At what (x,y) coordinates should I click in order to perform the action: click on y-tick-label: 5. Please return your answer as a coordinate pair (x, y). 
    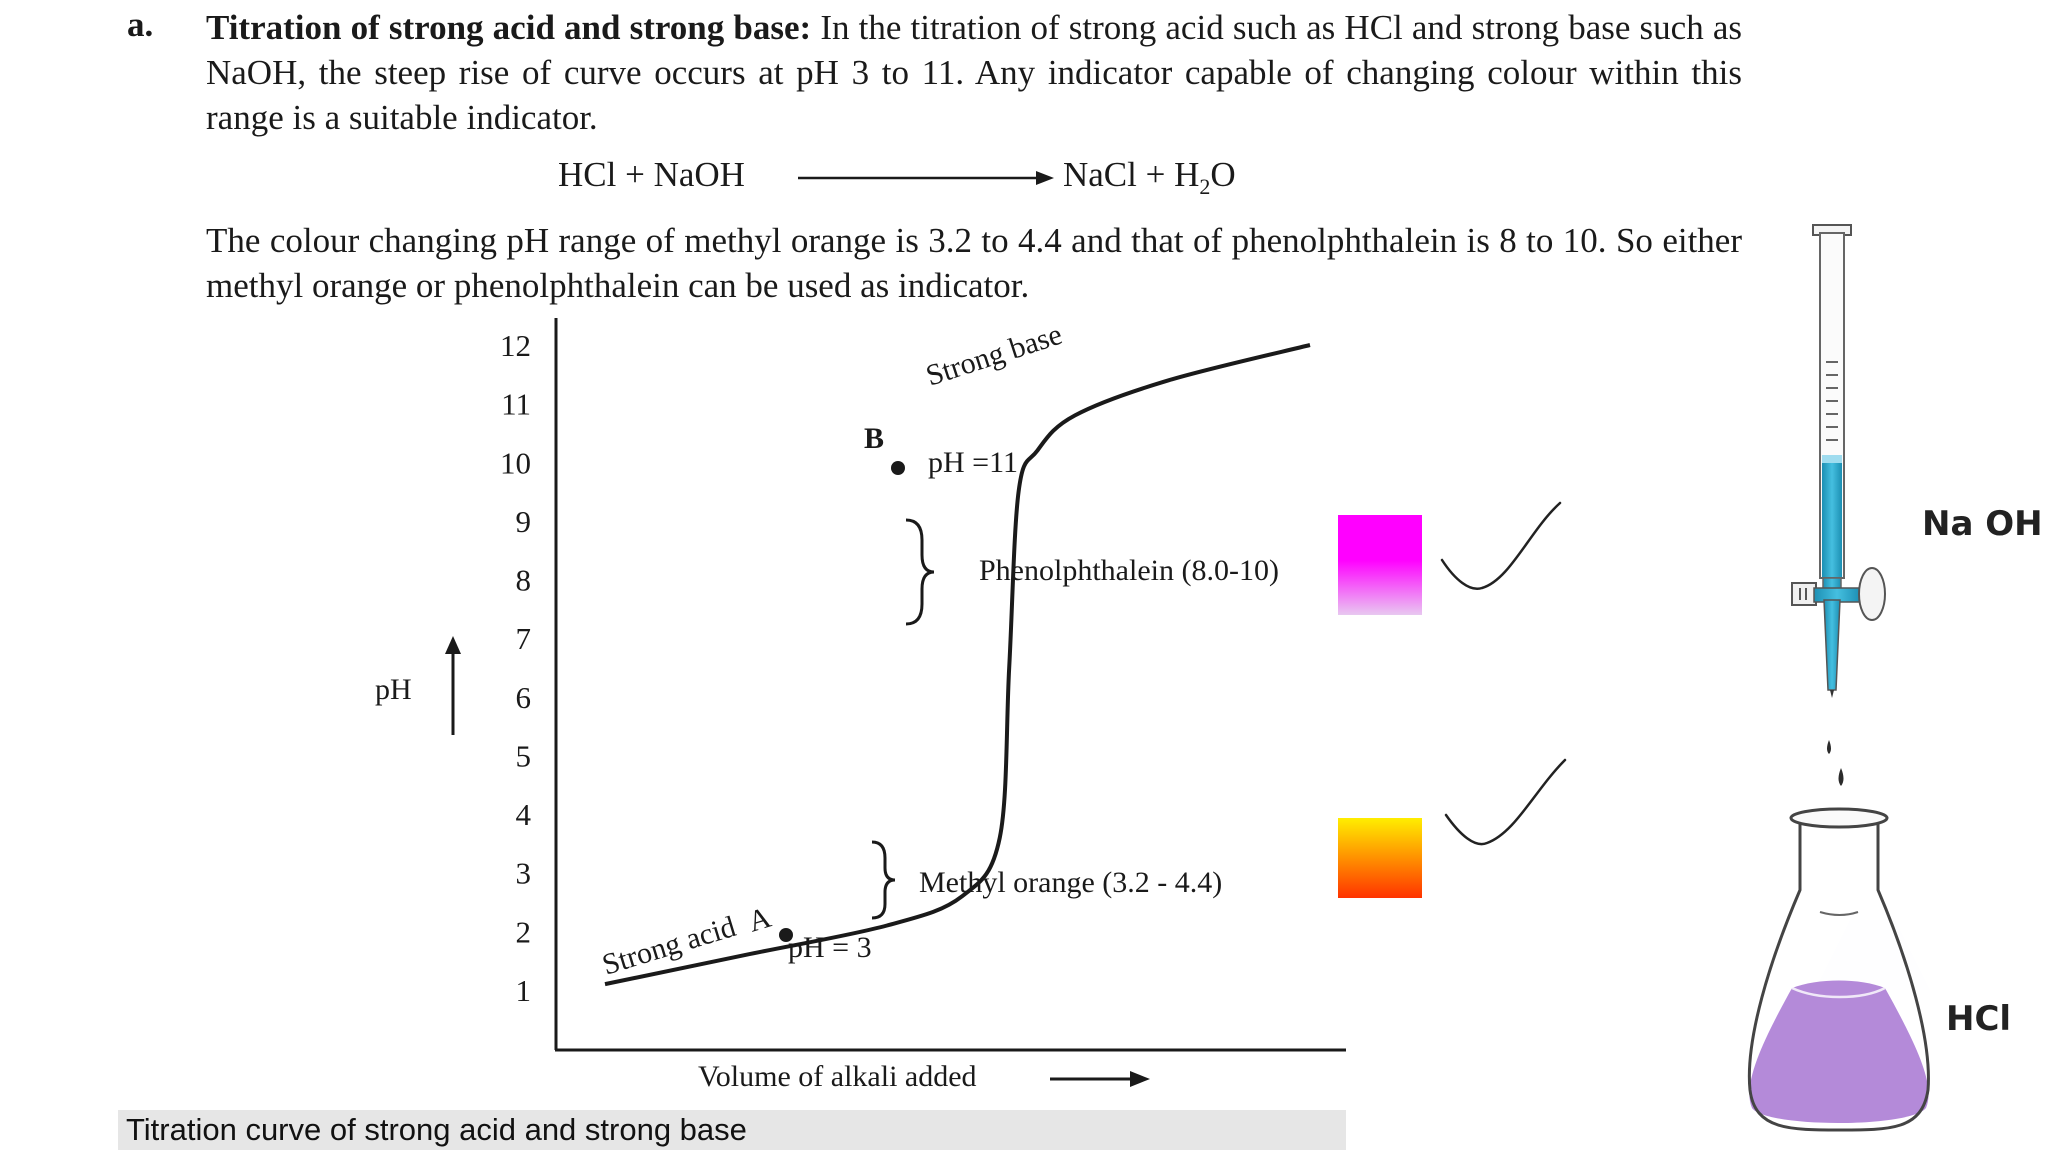
    Looking at the image, I should click on (524, 755).